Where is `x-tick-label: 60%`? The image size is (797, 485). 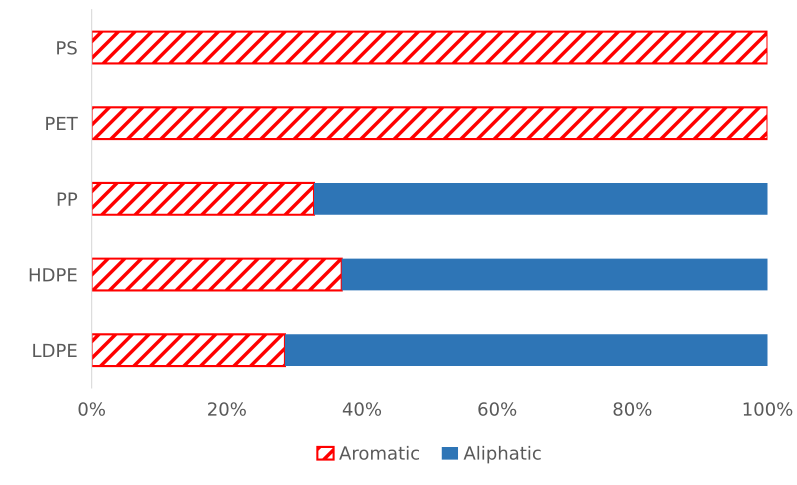
x-tick-label: 60% is located at coordinates (497, 409).